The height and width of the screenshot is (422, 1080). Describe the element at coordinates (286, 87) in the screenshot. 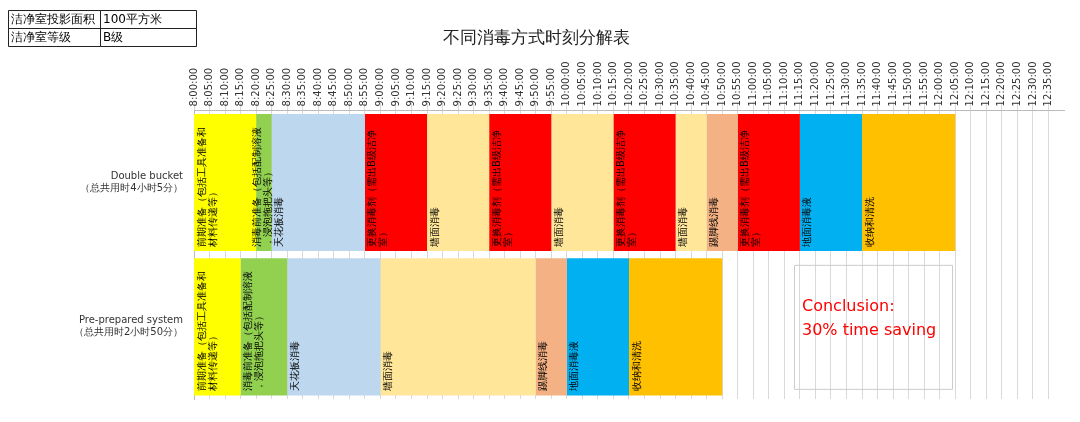

I see `x-tick-label: 8:30:00` at that location.